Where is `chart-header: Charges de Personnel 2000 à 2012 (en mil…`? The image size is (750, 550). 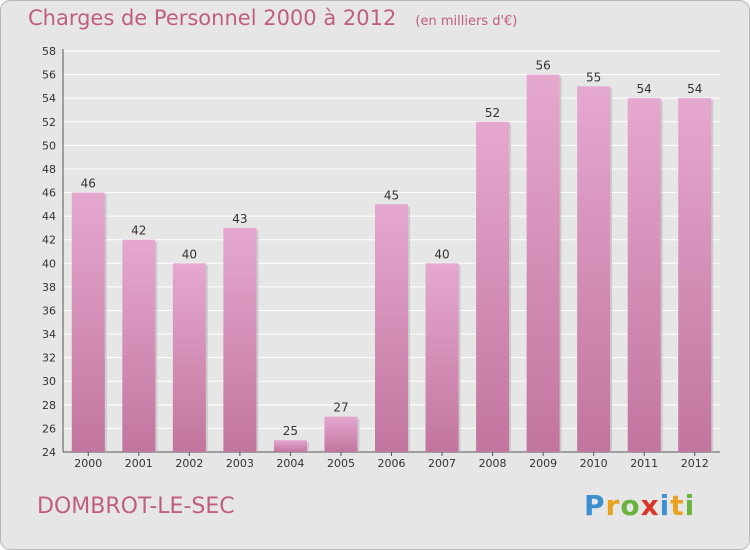 chart-header: Charges de Personnel 2000 à 2012 (en mil… is located at coordinates (272, 18).